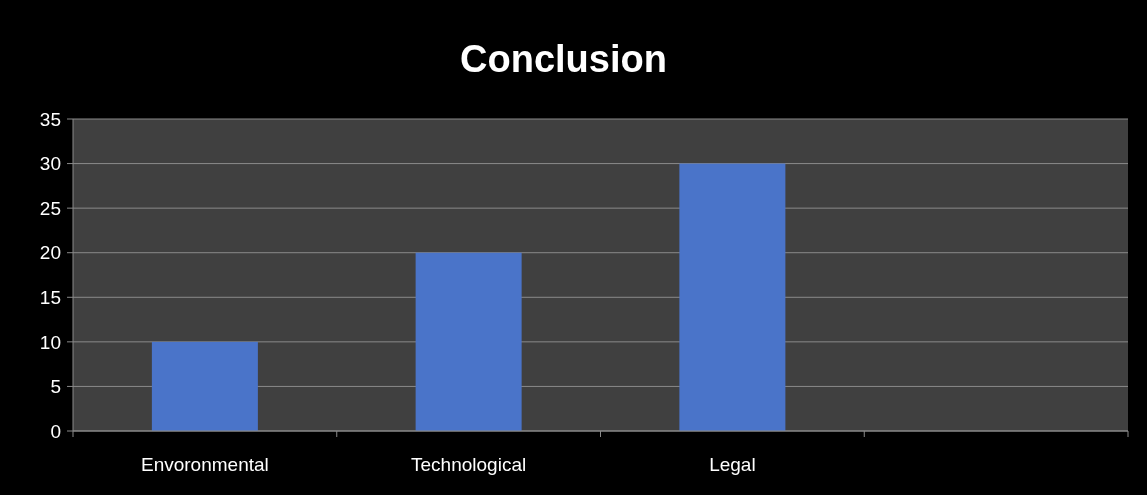 The width and height of the screenshot is (1147, 495). Describe the element at coordinates (50, 342) in the screenshot. I see `y-tick-label: 10` at that location.